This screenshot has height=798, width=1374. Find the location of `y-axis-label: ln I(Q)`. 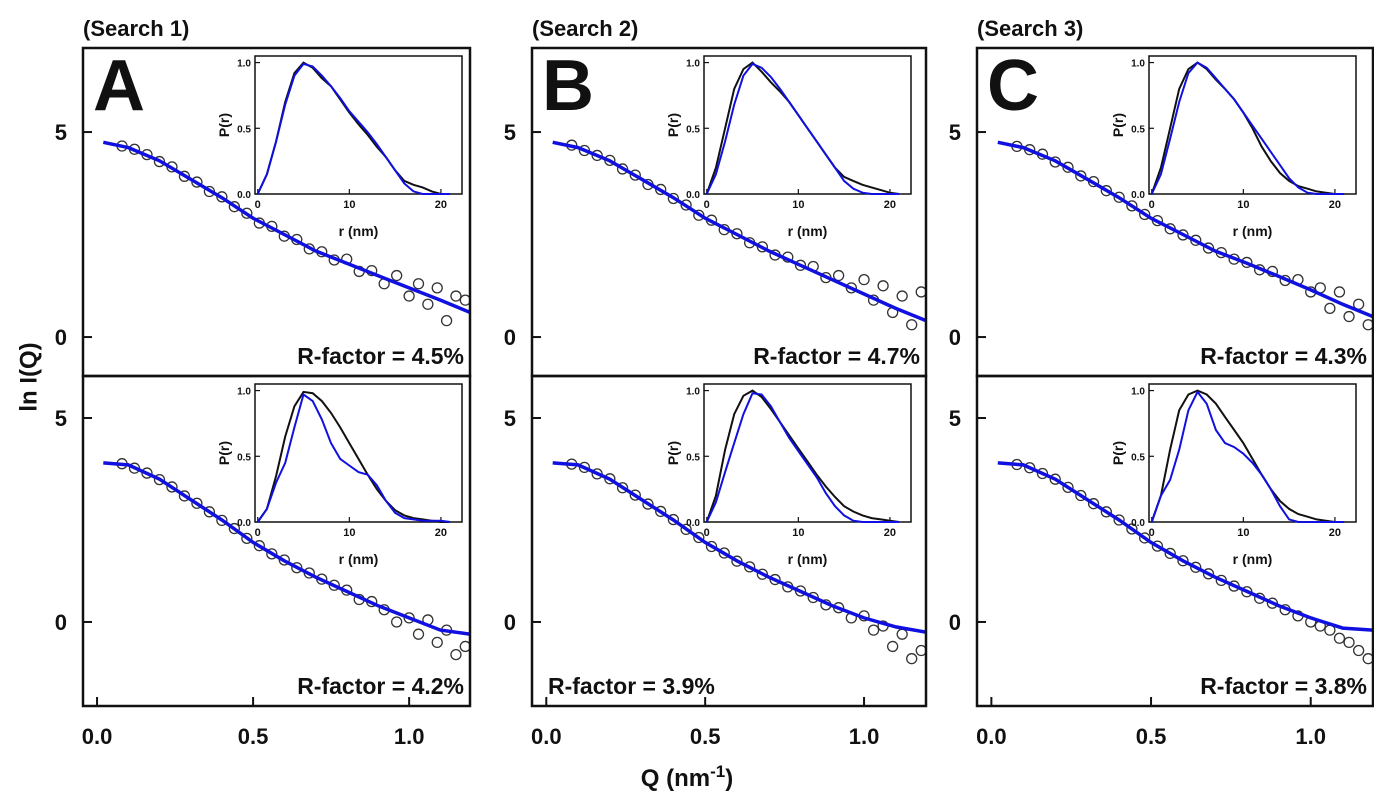

y-axis-label: ln I(Q) is located at coordinates (28, 376).